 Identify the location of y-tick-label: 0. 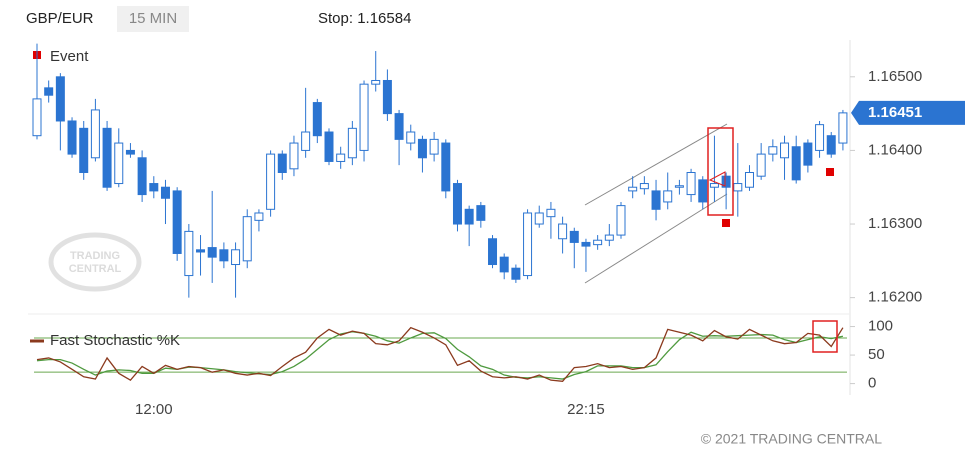
(872, 383).